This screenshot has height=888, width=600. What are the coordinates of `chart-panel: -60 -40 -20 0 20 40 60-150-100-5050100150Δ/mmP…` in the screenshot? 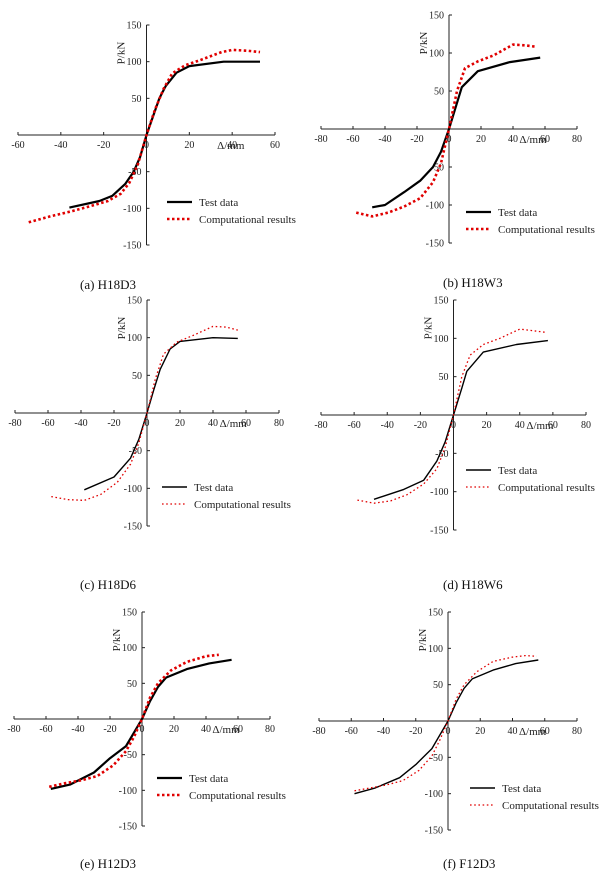 It's located at (153, 157).